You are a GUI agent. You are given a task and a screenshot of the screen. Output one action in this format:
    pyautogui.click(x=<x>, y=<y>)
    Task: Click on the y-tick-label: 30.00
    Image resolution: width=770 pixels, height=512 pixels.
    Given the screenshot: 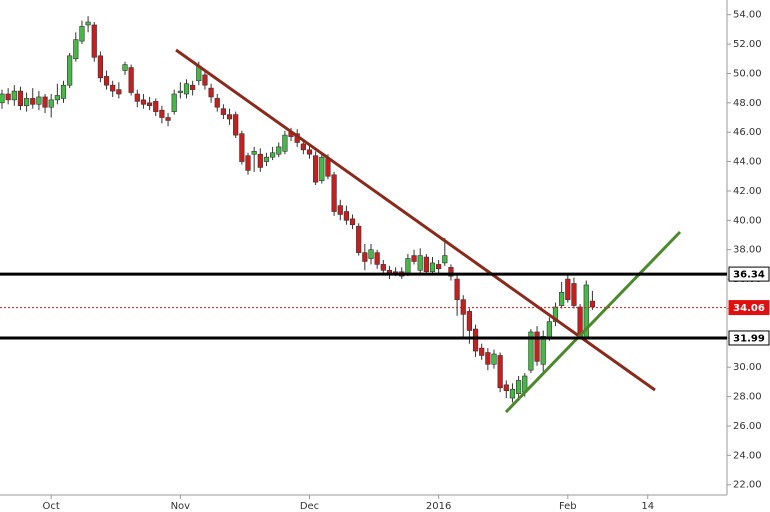 What is the action you would take?
    pyautogui.click(x=747, y=367)
    